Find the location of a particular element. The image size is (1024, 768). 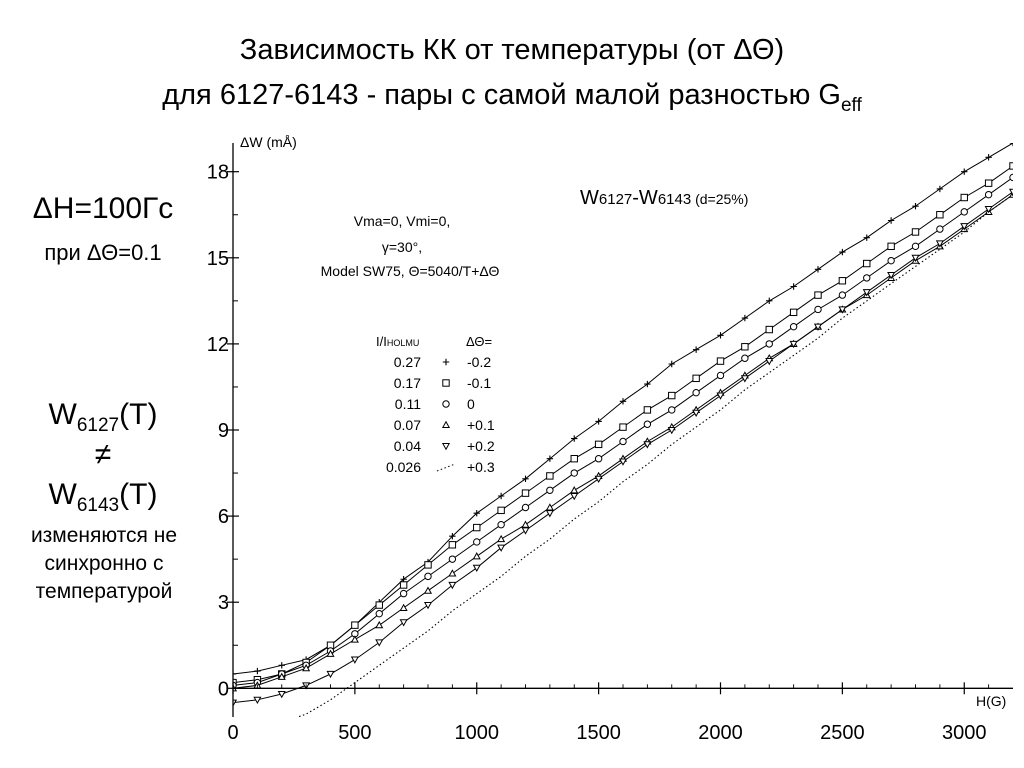

legend-row: 0.27 -0.2 is located at coordinates (443, 362).